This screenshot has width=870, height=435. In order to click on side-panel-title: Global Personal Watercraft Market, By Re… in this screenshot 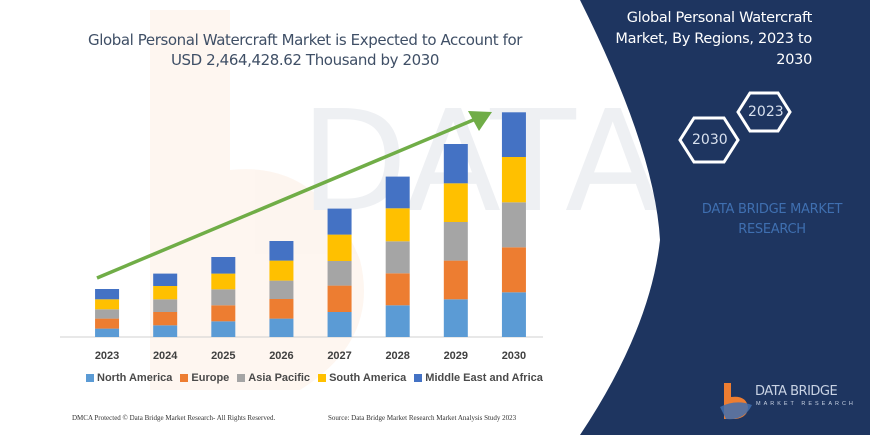, I will do `click(702, 39)`.